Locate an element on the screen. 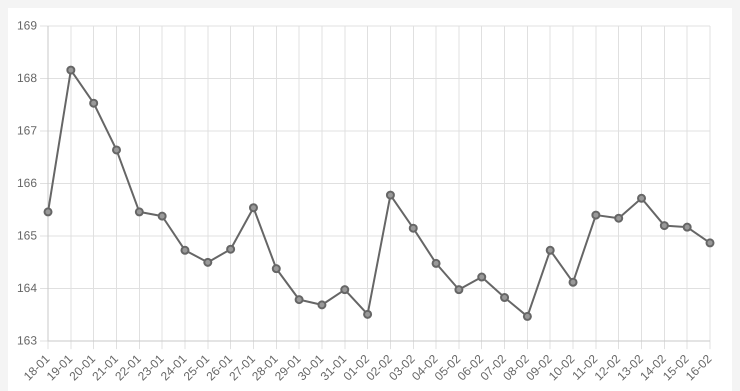  y-tick-label: 166 is located at coordinates (27, 183).